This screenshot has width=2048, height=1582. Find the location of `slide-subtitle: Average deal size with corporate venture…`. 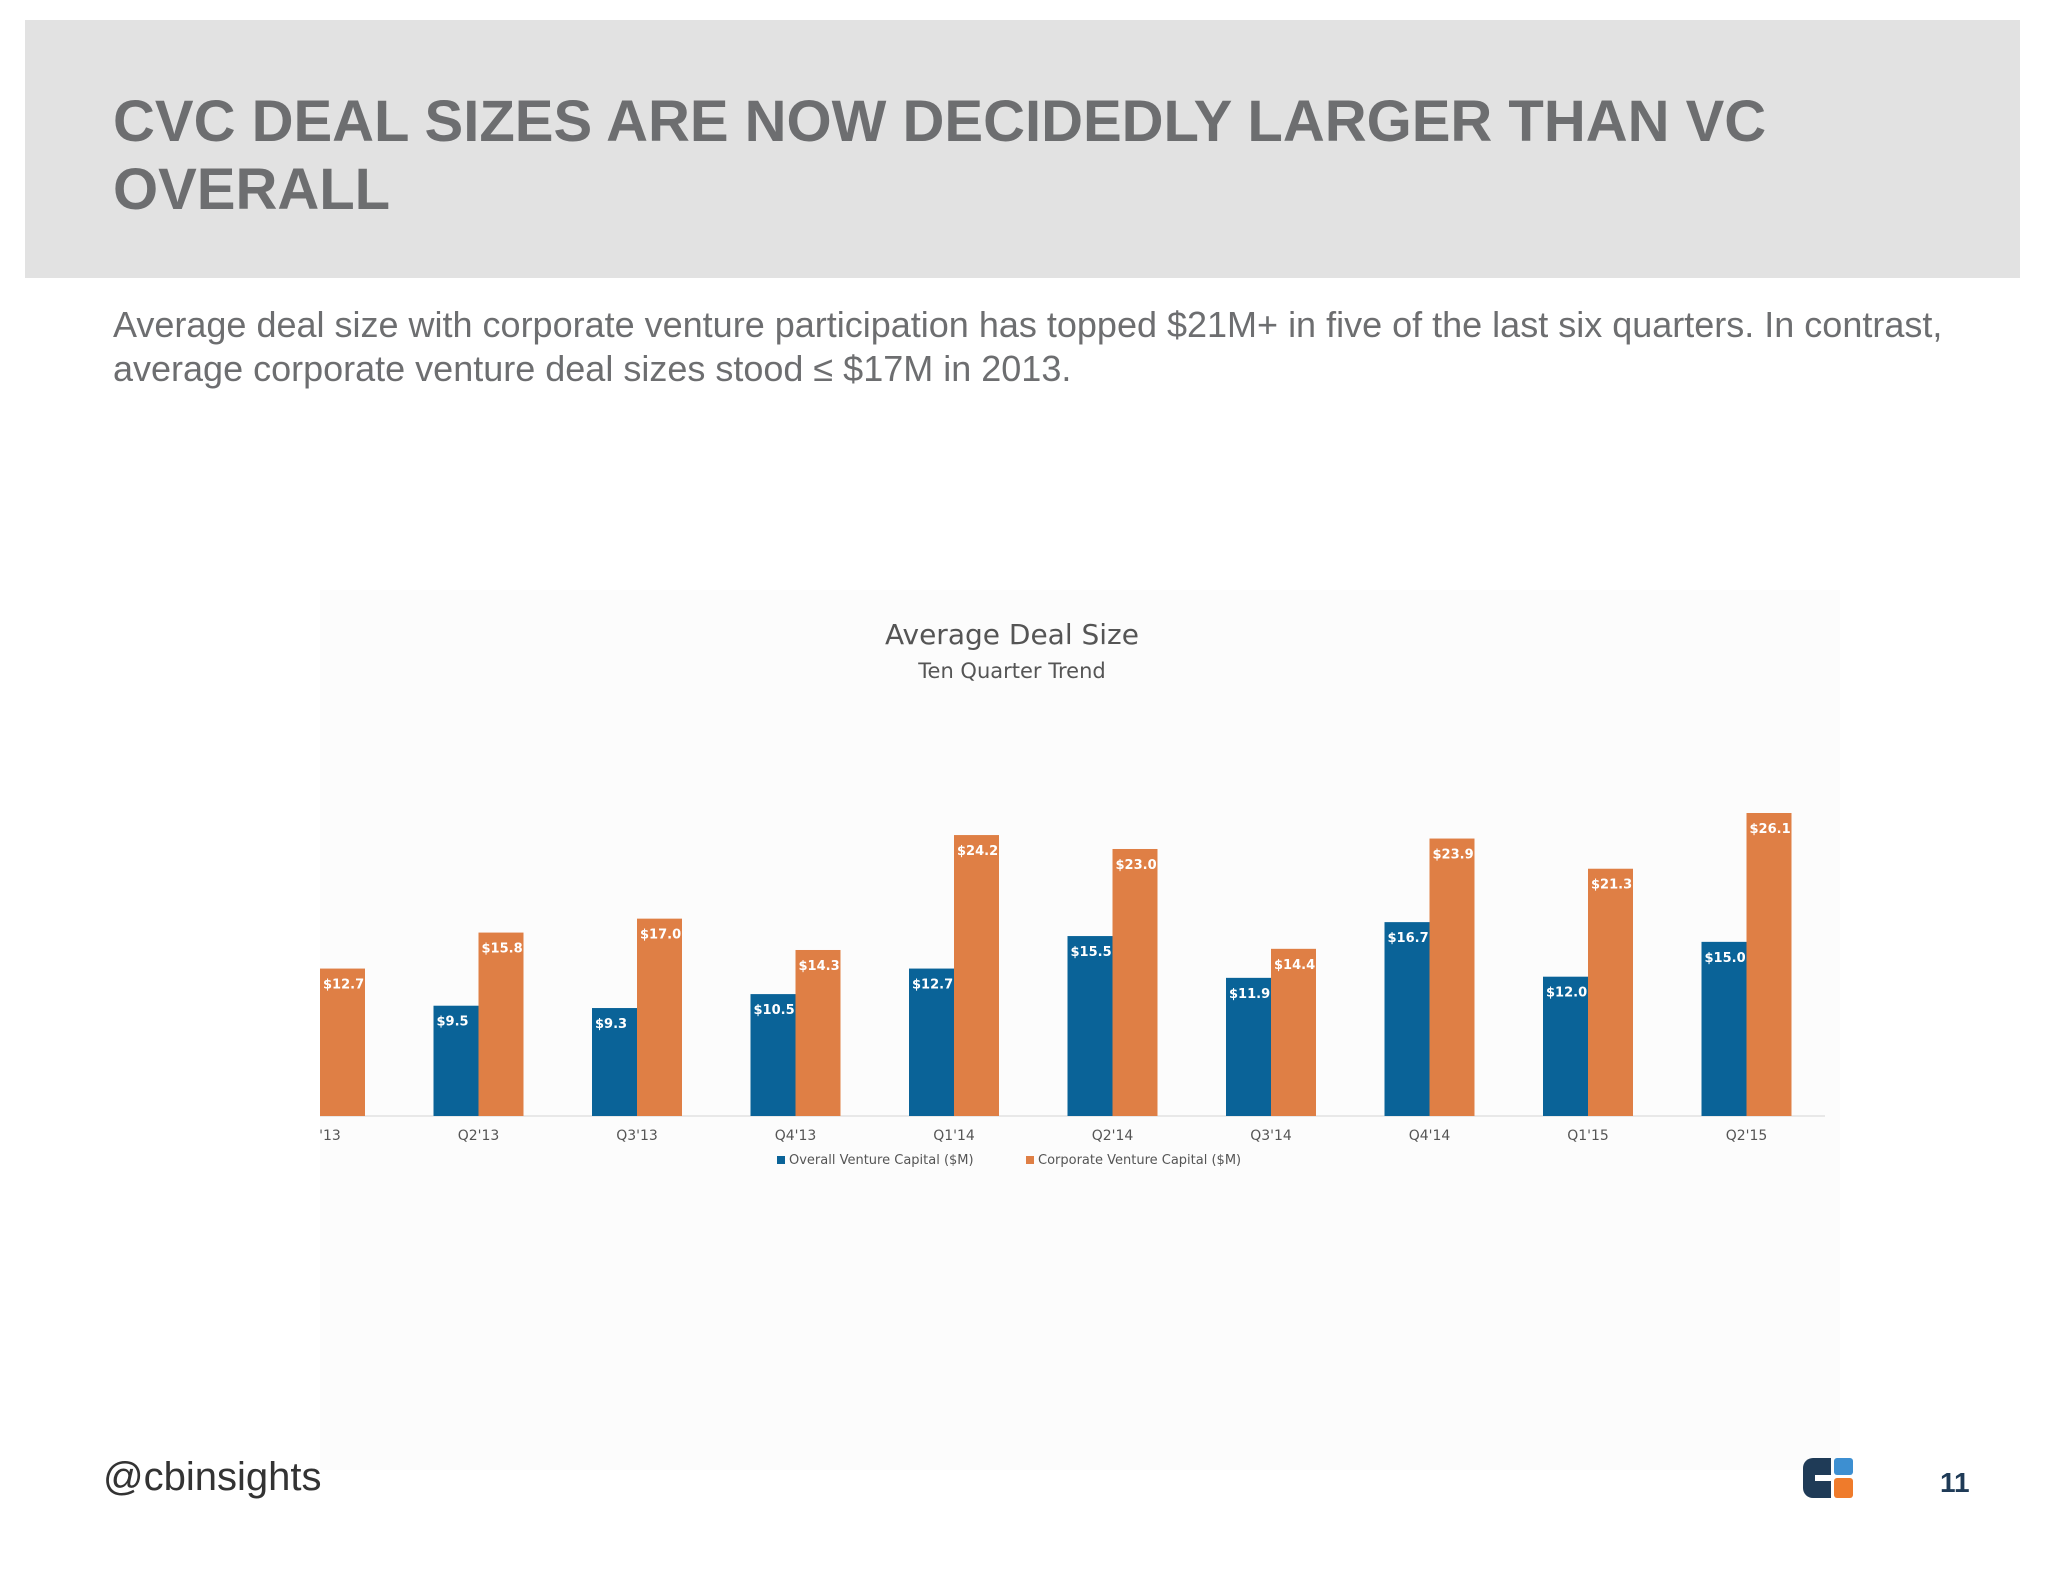

slide-subtitle: Average deal size with corporate venture… is located at coordinates (1028, 346).